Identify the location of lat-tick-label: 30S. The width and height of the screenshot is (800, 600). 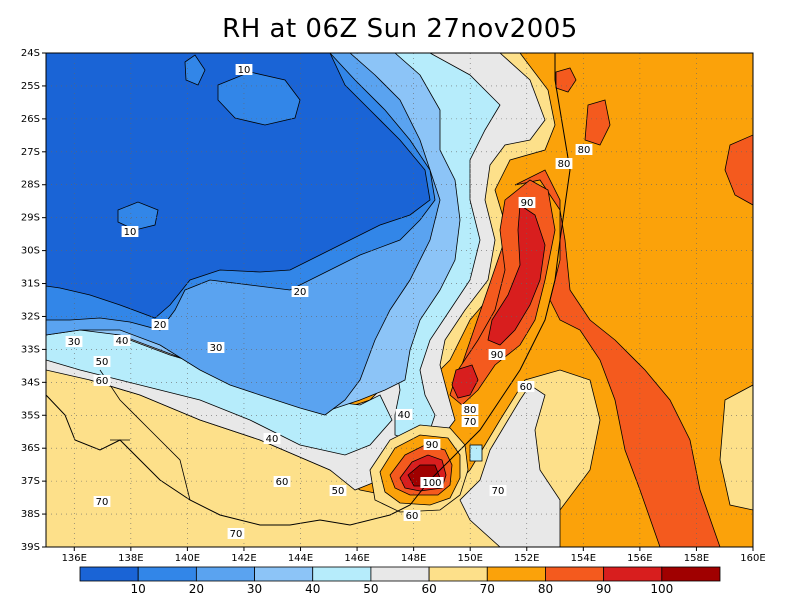
(30, 251).